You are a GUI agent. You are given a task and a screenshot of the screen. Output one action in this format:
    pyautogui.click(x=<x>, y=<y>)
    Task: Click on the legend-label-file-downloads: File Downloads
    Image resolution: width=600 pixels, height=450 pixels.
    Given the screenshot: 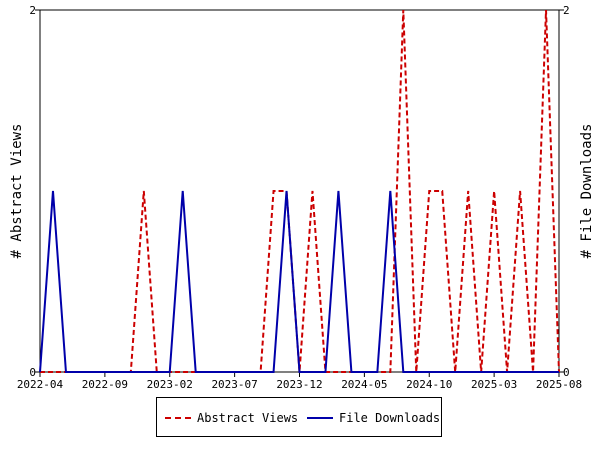 What is the action you would take?
    pyautogui.click(x=390, y=418)
    